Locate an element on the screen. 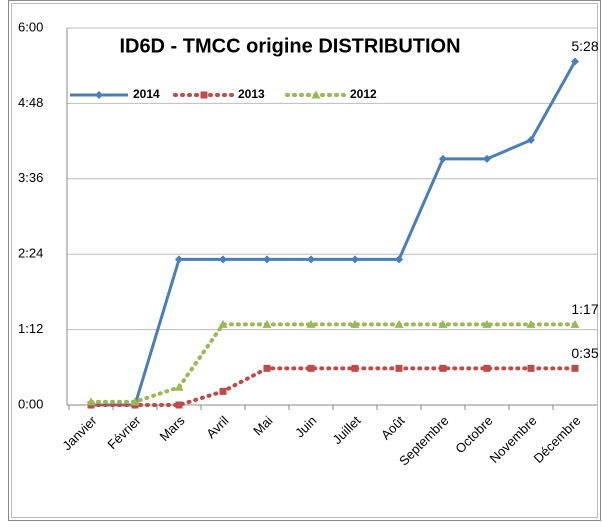 Image resolution: width=602 pixels, height=527 pixels. y-tick-label: 1:12 is located at coordinates (30, 328).